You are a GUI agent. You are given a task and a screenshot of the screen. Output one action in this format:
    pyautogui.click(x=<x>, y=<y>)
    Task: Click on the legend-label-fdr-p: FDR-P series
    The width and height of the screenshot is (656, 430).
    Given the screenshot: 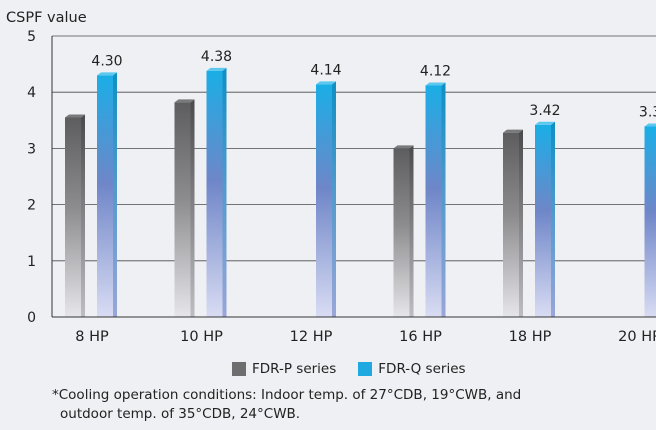 What is the action you would take?
    pyautogui.click(x=294, y=369)
    